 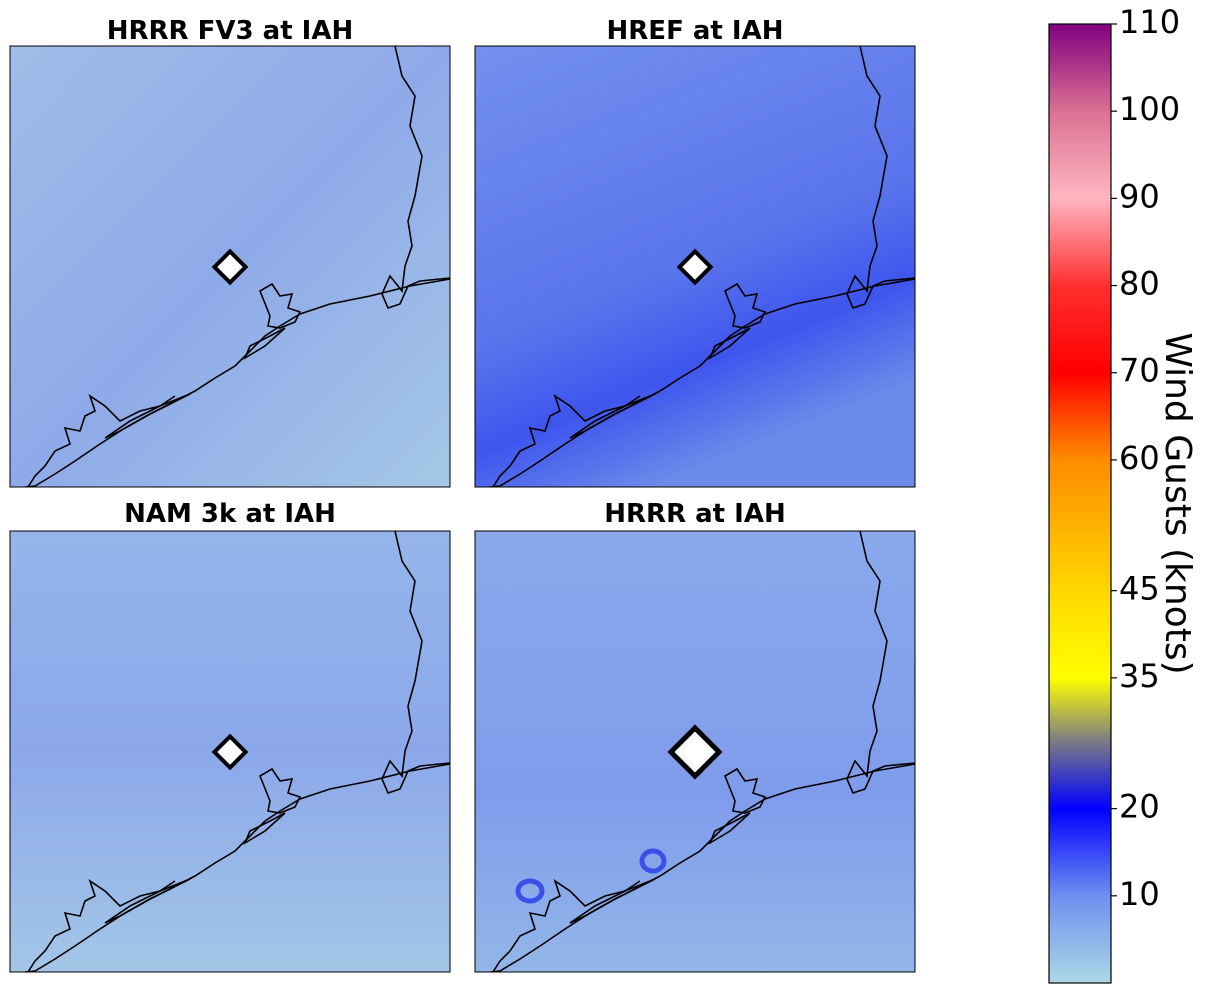 I want to click on tick-label: 10, so click(x=1139, y=894).